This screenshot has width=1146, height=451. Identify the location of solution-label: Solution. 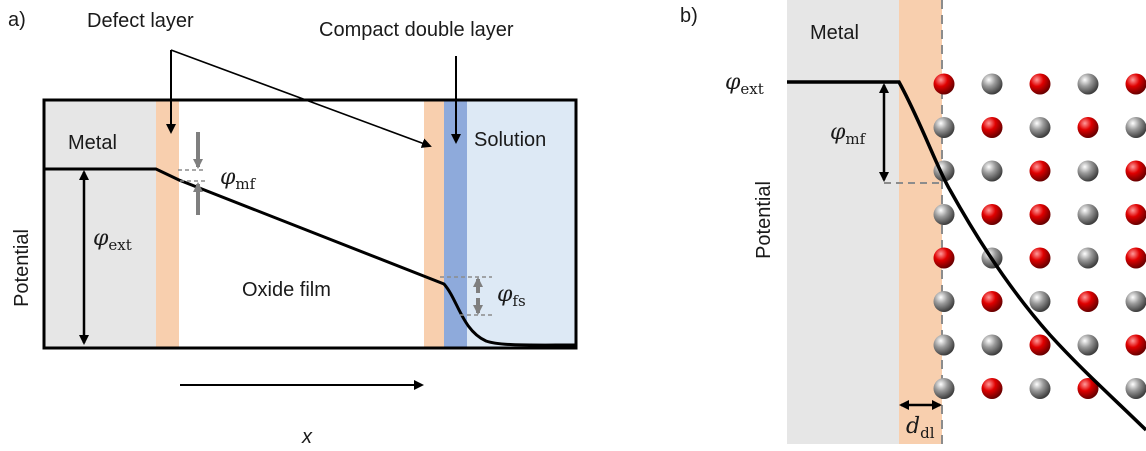
(510, 140).